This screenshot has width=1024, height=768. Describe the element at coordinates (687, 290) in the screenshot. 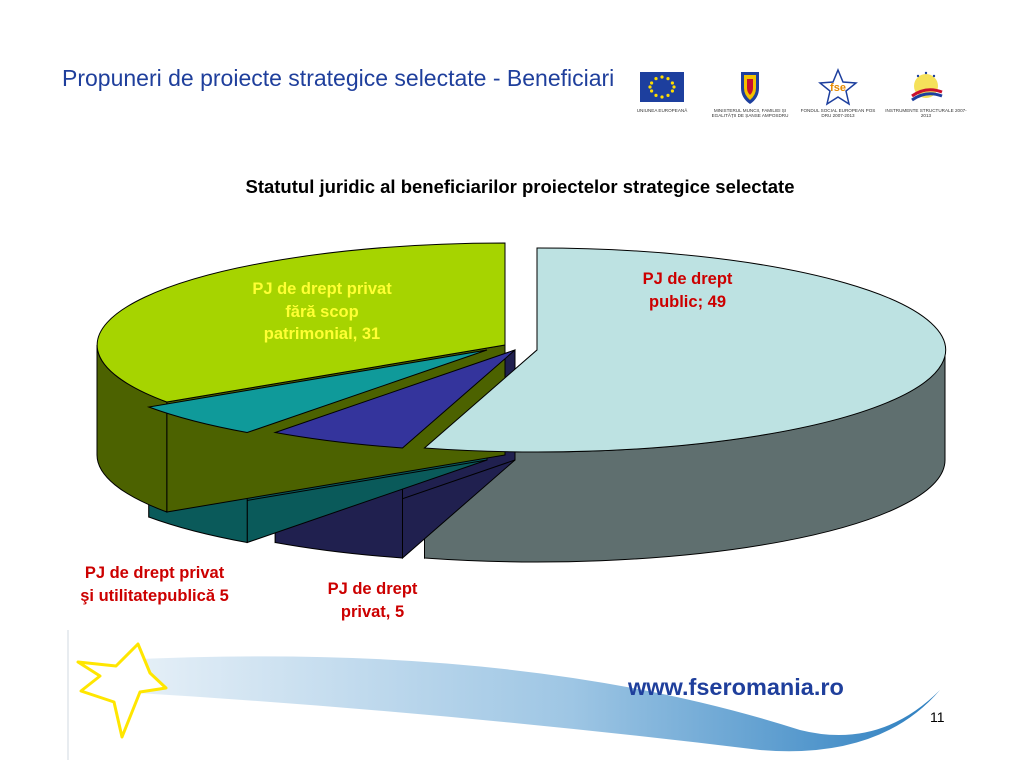

I see `slice-label-public: PJ de drept public; 49` at that location.